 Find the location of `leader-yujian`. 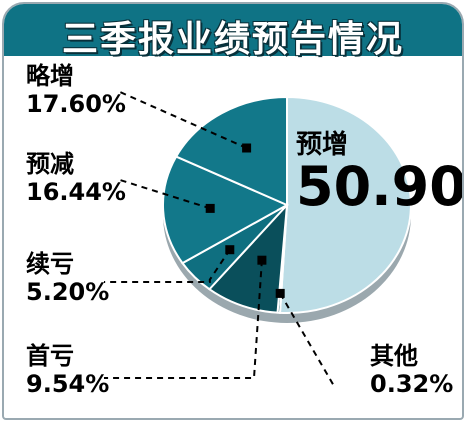

leader-yujian is located at coordinates (165, 194).